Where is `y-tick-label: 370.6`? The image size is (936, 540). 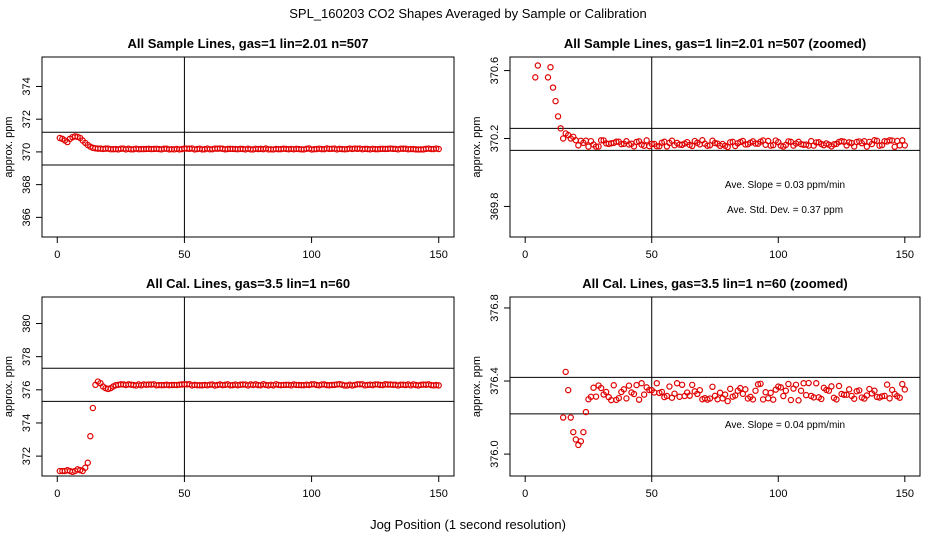
y-tick-label: 370.6 is located at coordinates (495, 71).